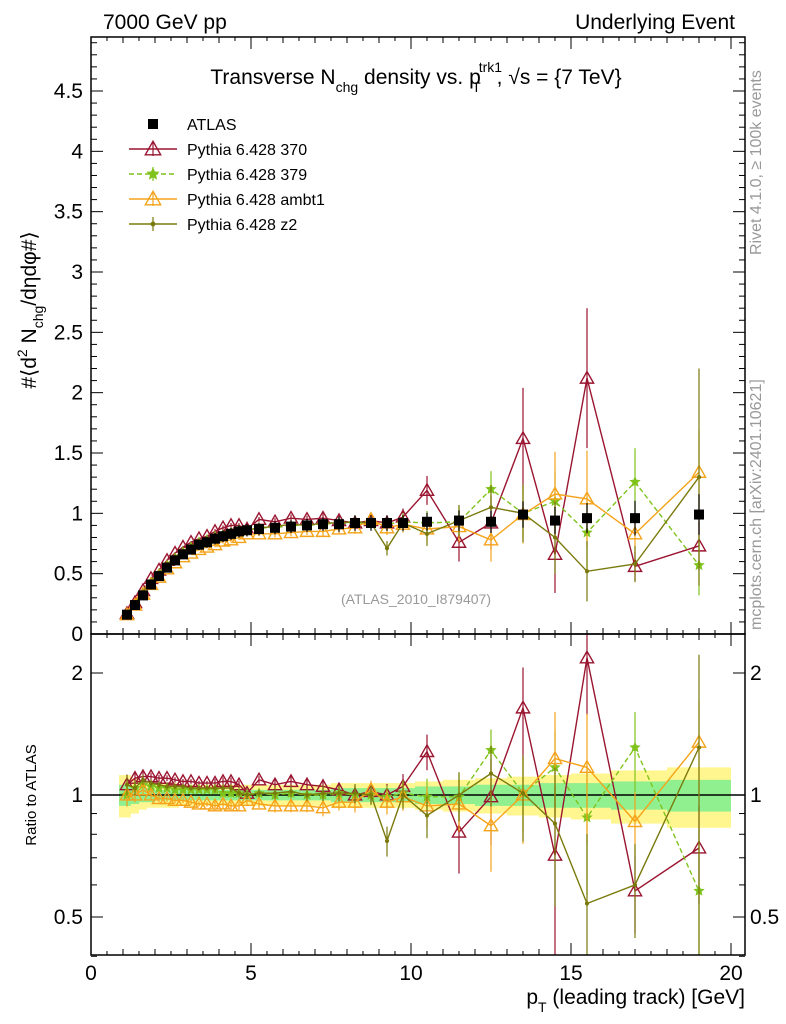  Describe the element at coordinates (212, 125) in the screenshot. I see `legend-label: ATLAS` at that location.